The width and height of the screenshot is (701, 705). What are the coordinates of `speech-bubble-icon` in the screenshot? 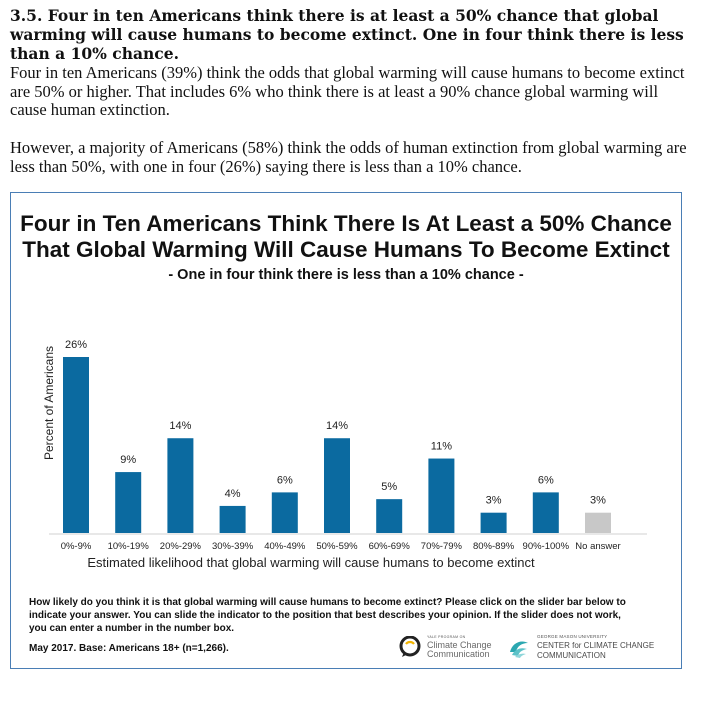 It's located at (410, 646).